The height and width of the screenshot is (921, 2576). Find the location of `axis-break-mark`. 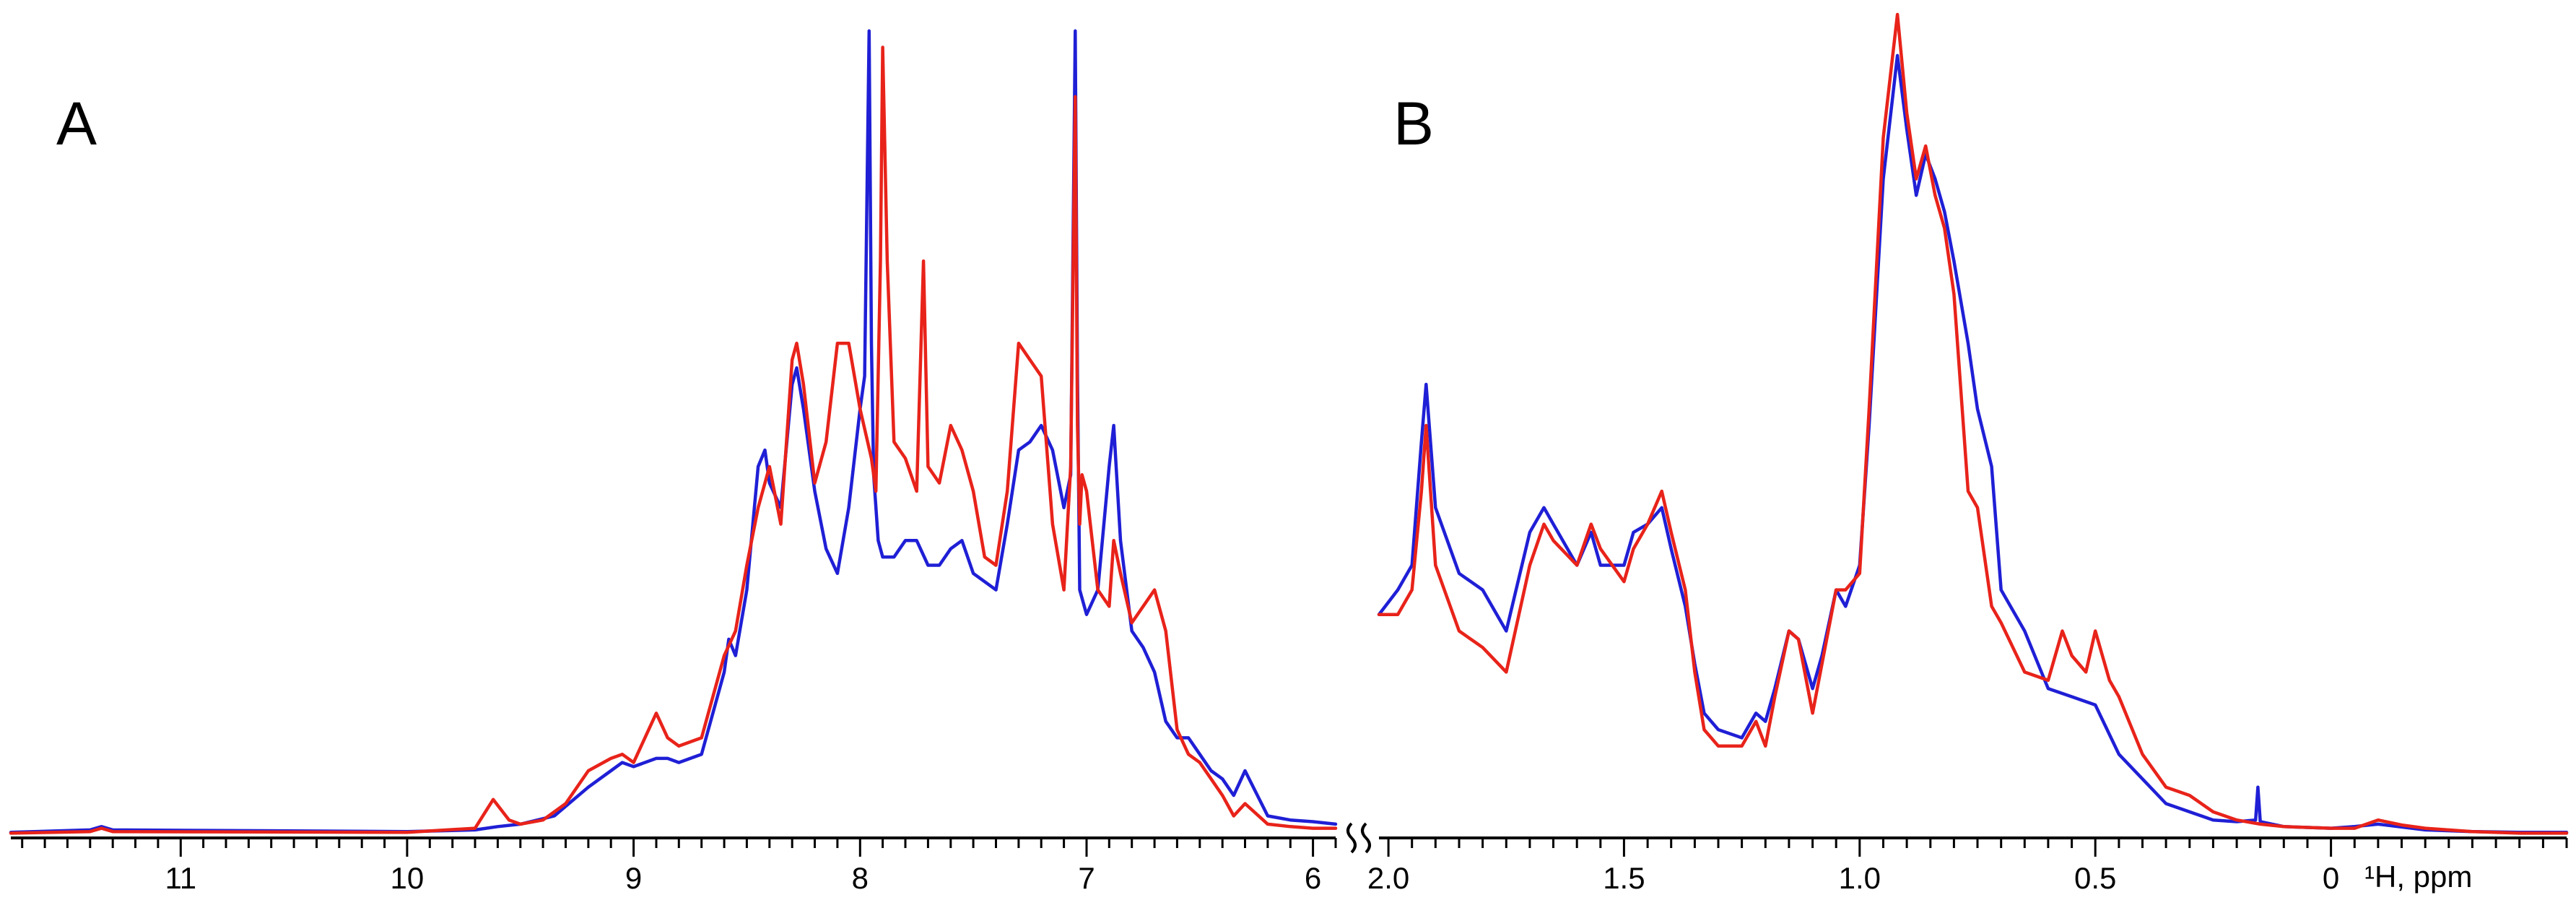

axis-break-mark is located at coordinates (1358, 838).